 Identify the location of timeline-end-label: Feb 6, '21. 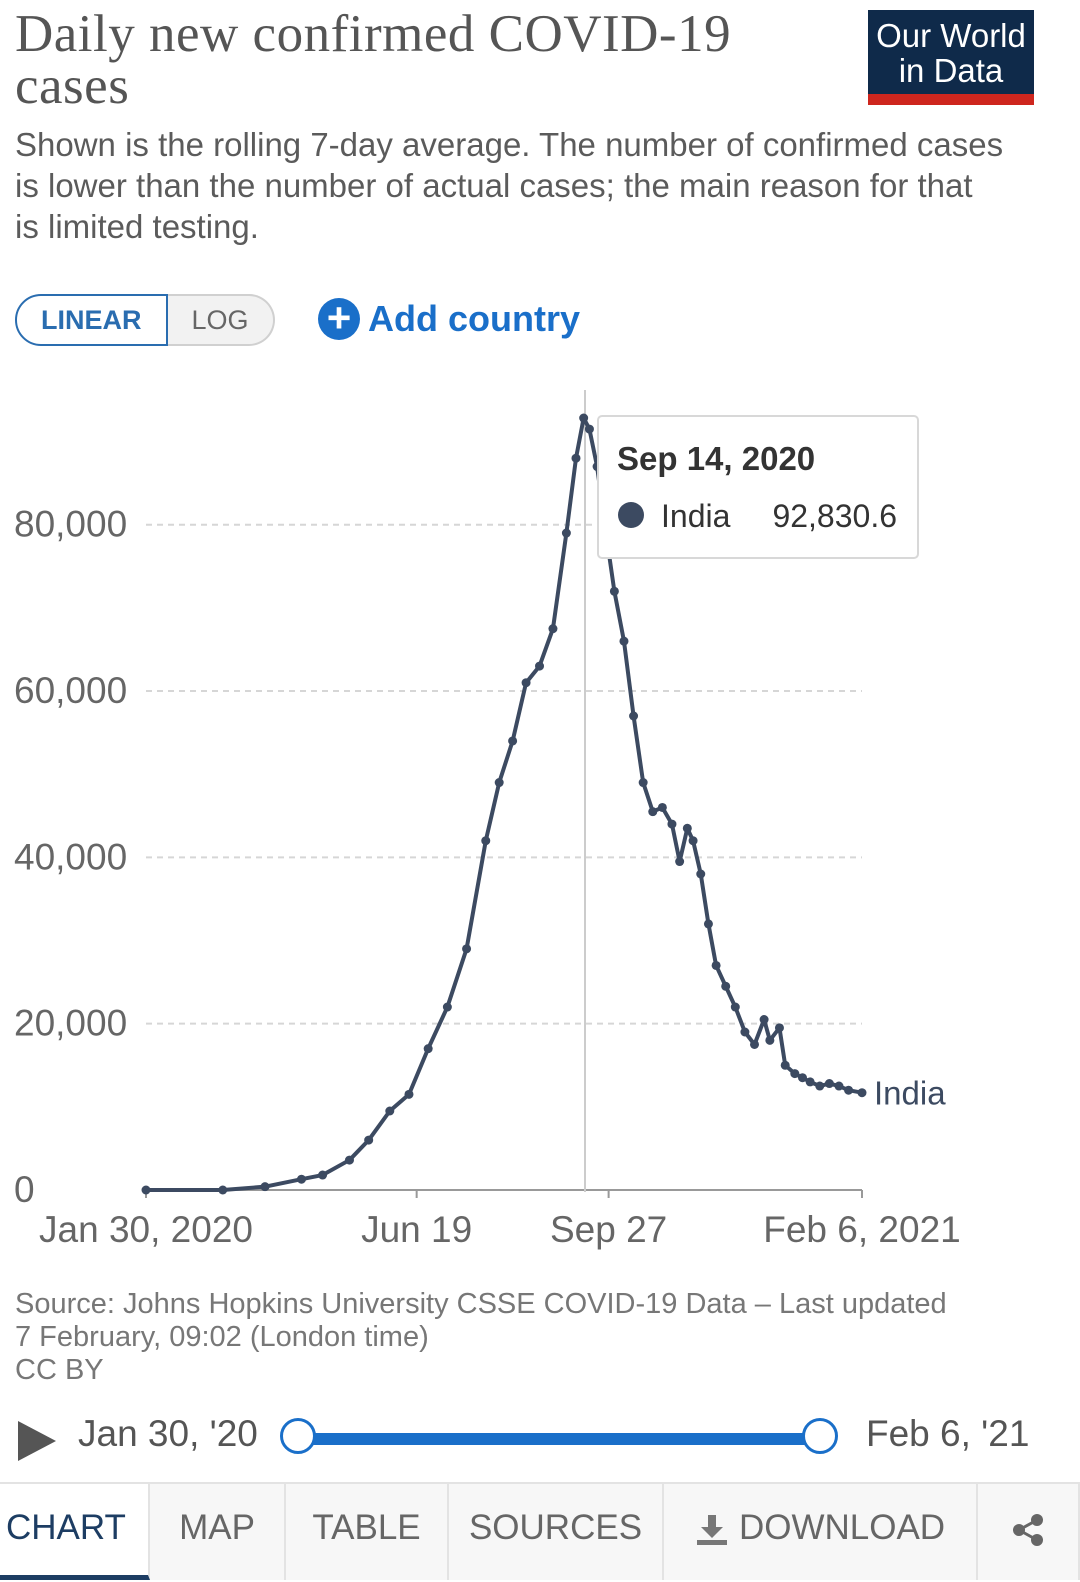
(948, 1433).